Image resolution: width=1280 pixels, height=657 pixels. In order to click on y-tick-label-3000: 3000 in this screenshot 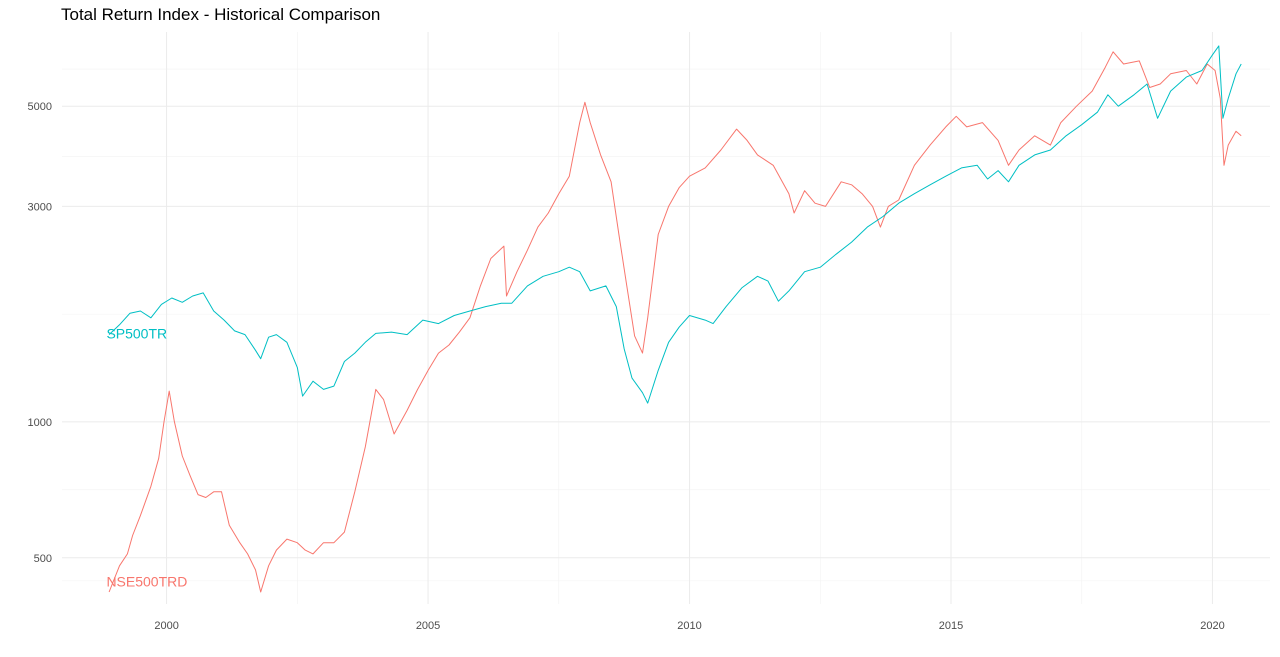, I will do `click(40, 207)`.